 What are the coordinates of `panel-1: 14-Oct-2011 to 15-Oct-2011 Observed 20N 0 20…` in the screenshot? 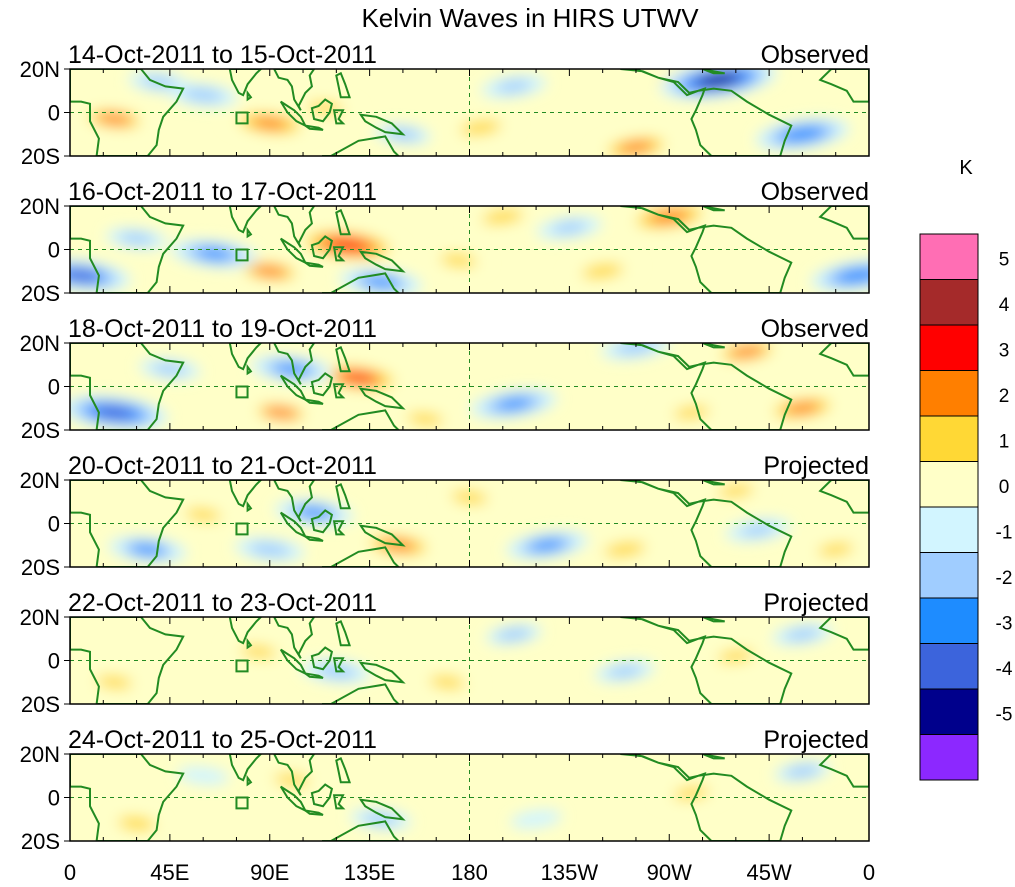 It's located at (445, 105).